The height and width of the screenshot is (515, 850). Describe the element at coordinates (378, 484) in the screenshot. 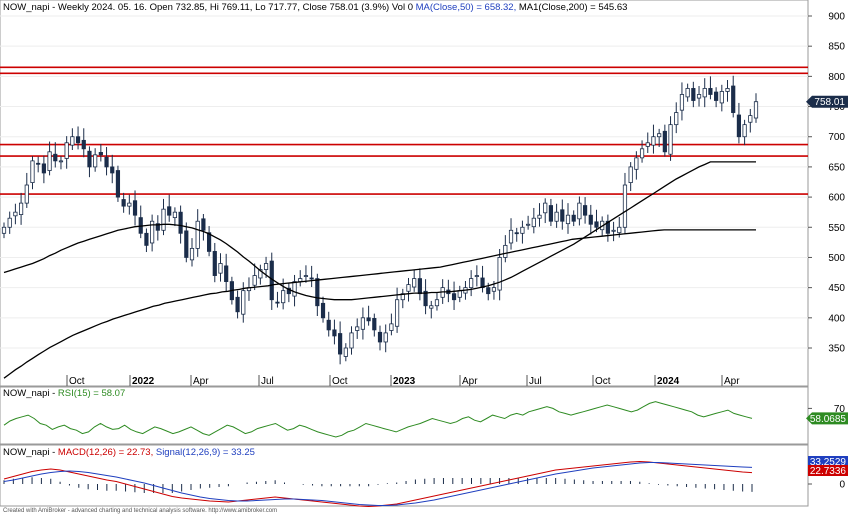

I see `signal-line` at that location.